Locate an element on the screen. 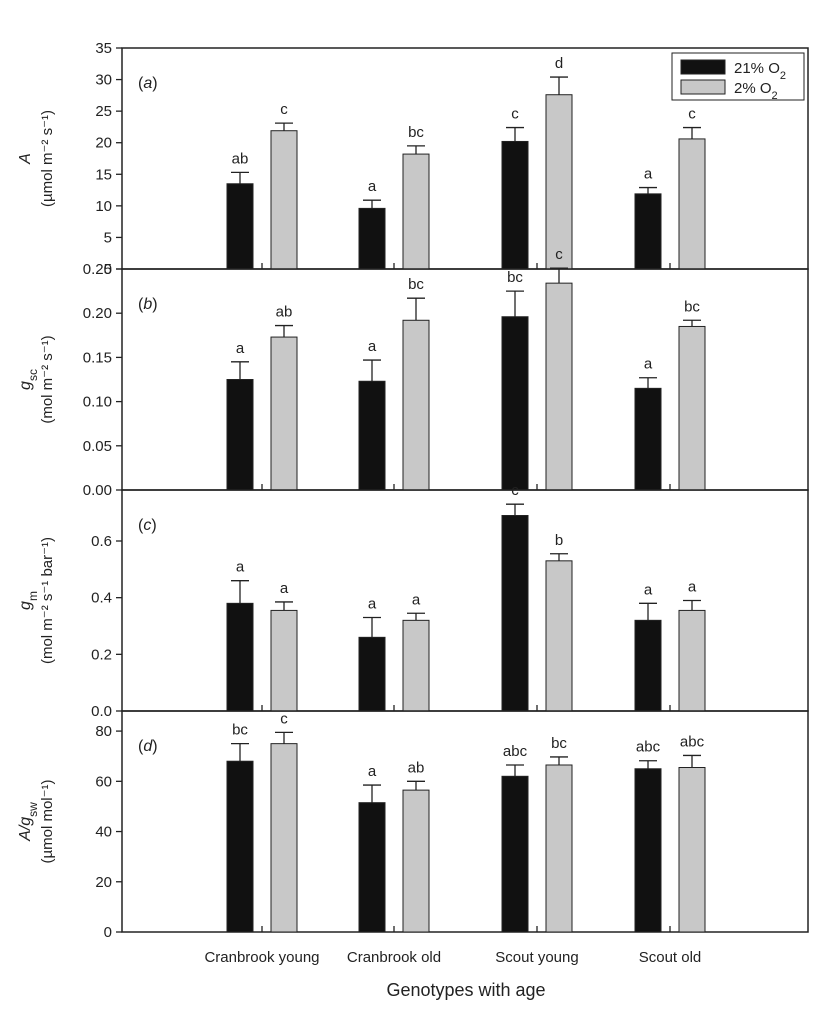 The height and width of the screenshot is (1022, 820). y-axis-label-line1: gm is located at coordinates (28, 600).